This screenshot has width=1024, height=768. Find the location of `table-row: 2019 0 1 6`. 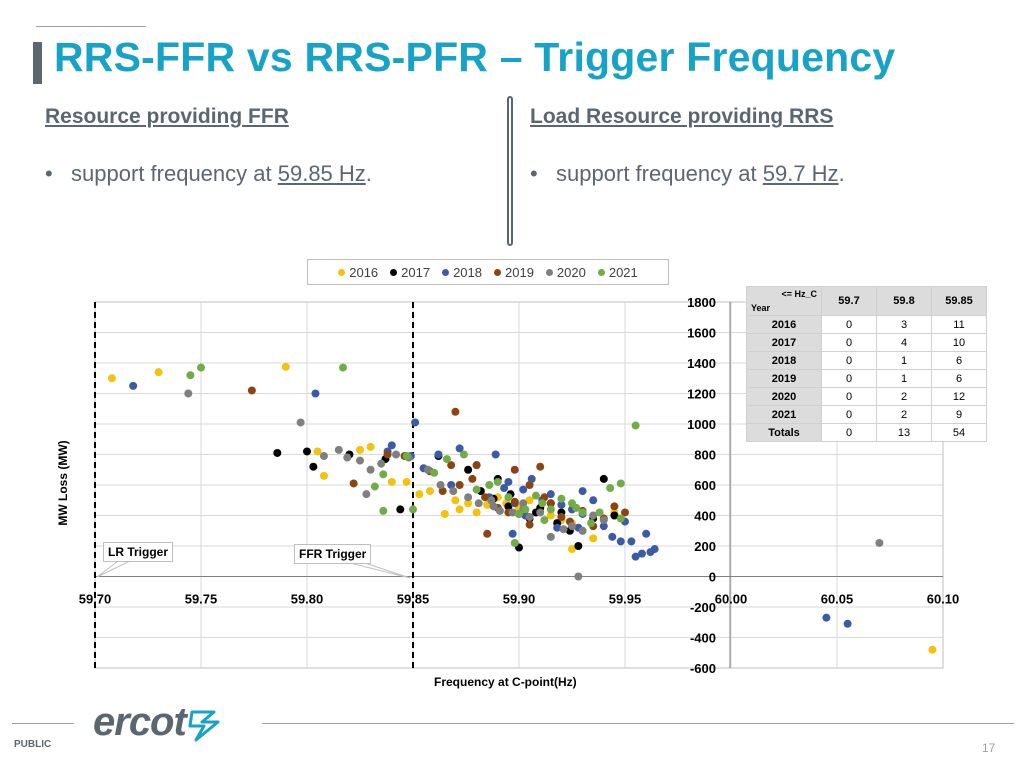

table-row: 2019 0 1 6 is located at coordinates (866, 378).